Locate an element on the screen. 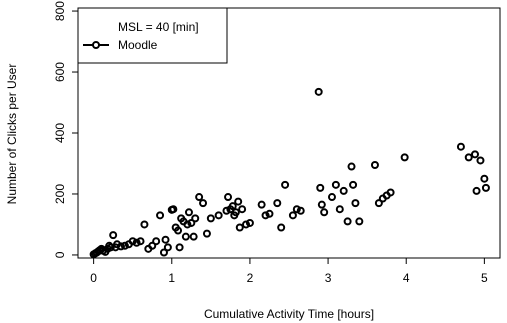 This screenshot has width=507, height=323. y-tick-label: 0 is located at coordinates (60, 254).